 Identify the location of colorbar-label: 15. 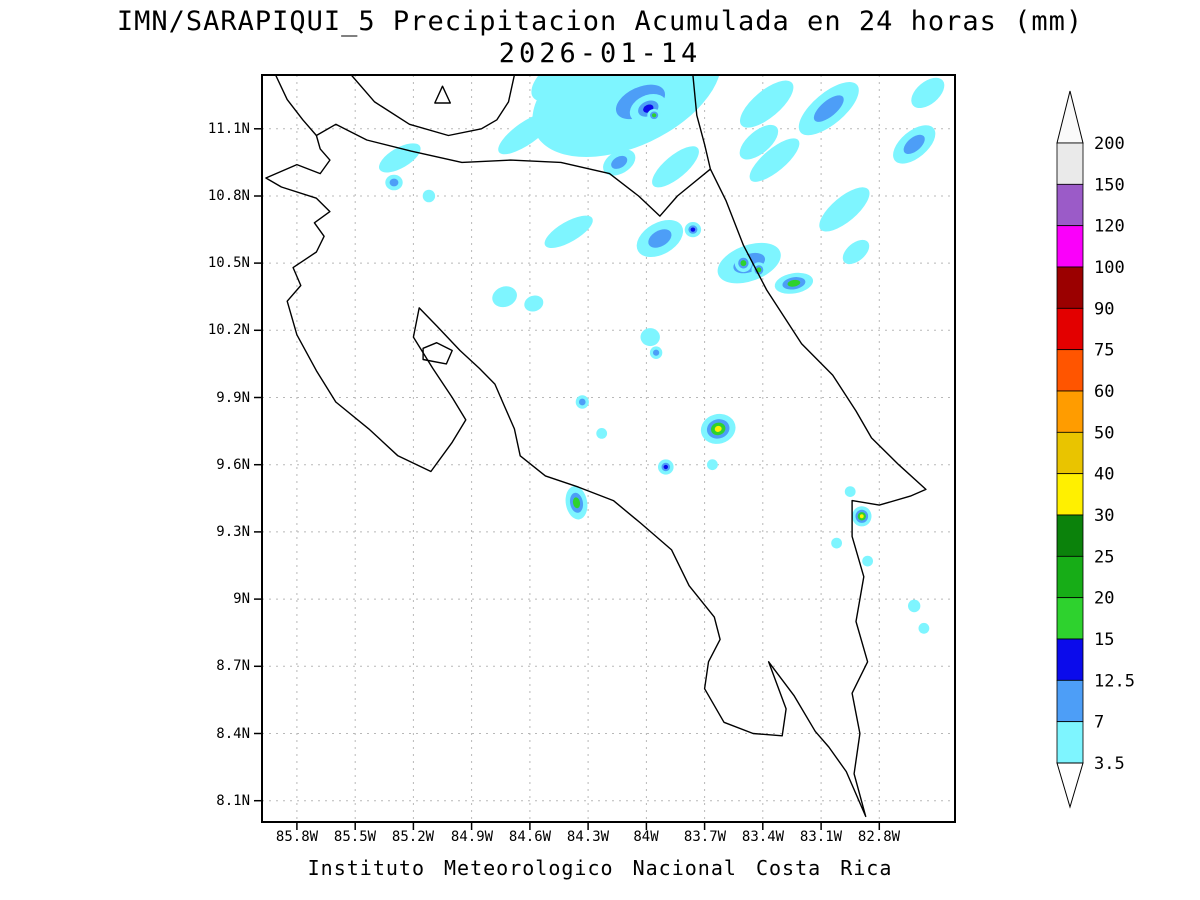
(1104, 640).